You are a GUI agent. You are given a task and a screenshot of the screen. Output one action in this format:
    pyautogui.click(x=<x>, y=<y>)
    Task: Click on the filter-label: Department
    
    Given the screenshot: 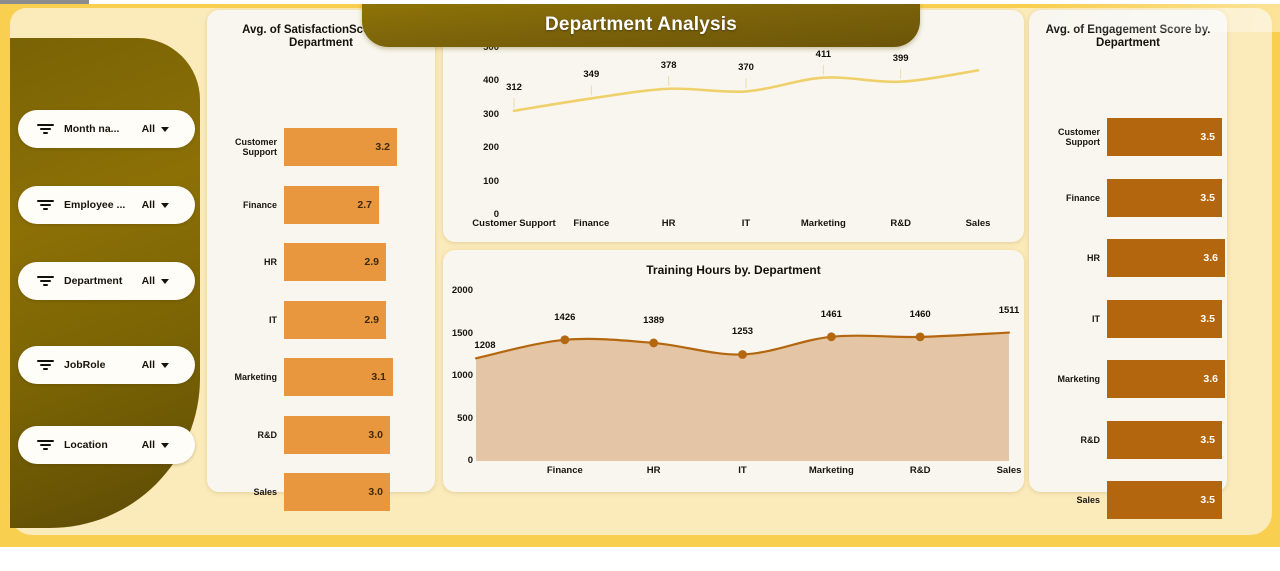 What is the action you would take?
    pyautogui.click(x=93, y=281)
    